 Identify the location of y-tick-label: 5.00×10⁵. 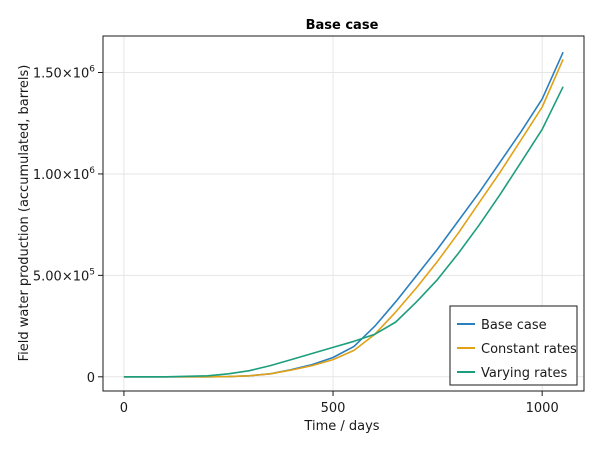
(64, 275).